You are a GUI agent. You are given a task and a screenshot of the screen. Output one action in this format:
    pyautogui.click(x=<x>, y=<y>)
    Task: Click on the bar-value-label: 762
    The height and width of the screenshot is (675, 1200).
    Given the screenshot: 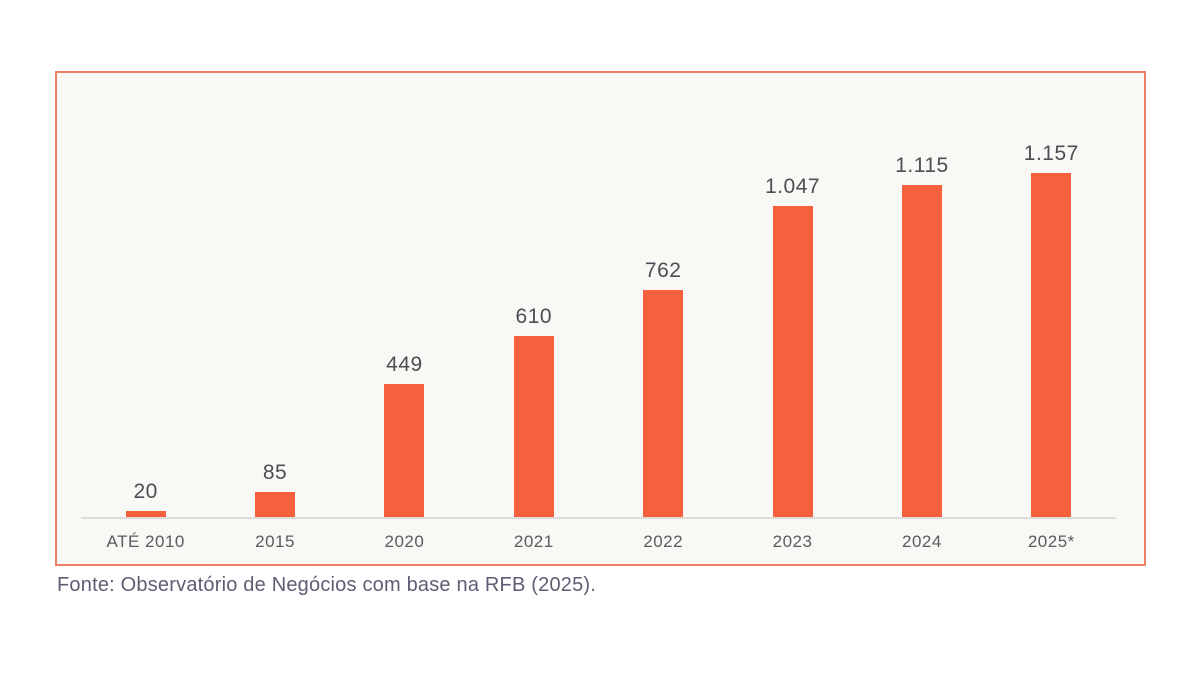 What is the action you would take?
    pyautogui.click(x=663, y=270)
    